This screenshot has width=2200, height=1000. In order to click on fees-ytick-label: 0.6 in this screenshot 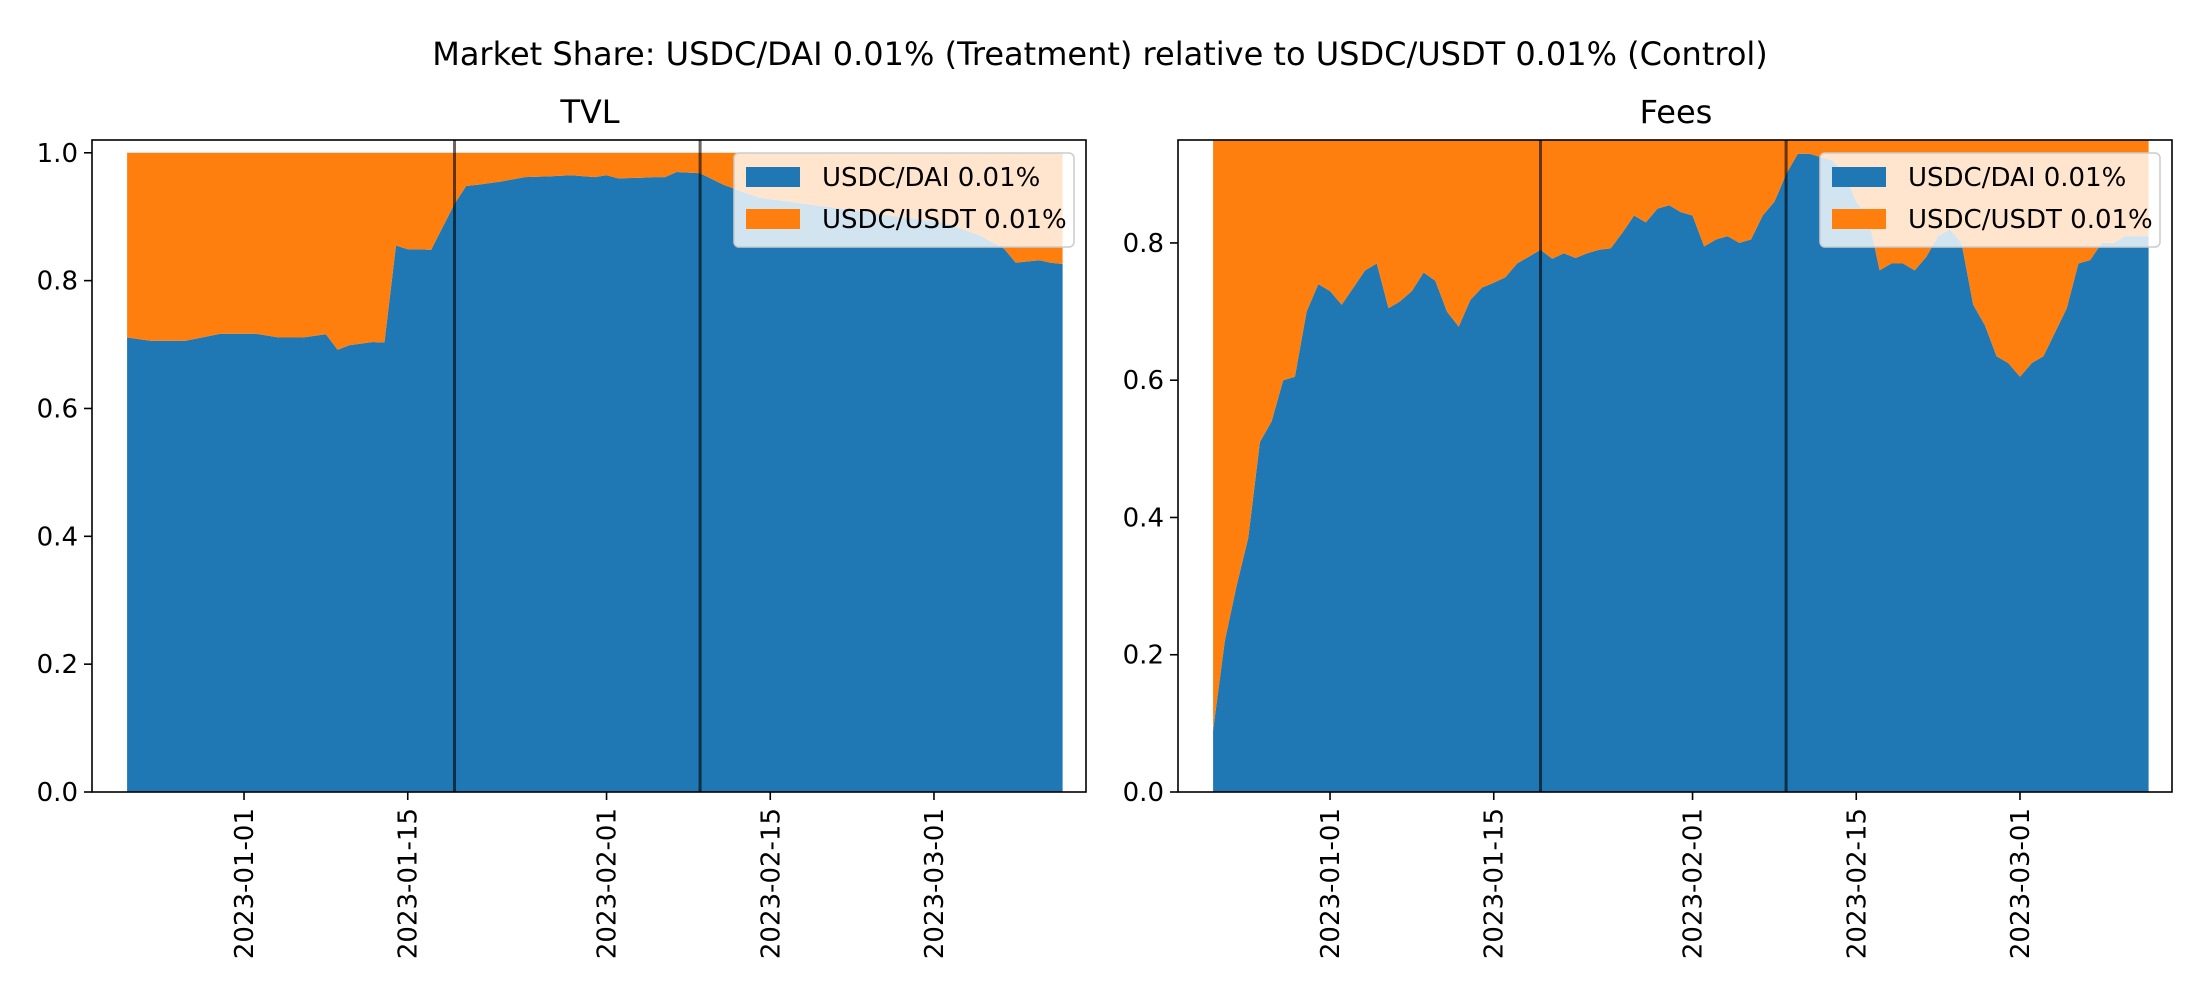, I will do `click(1143, 381)`.